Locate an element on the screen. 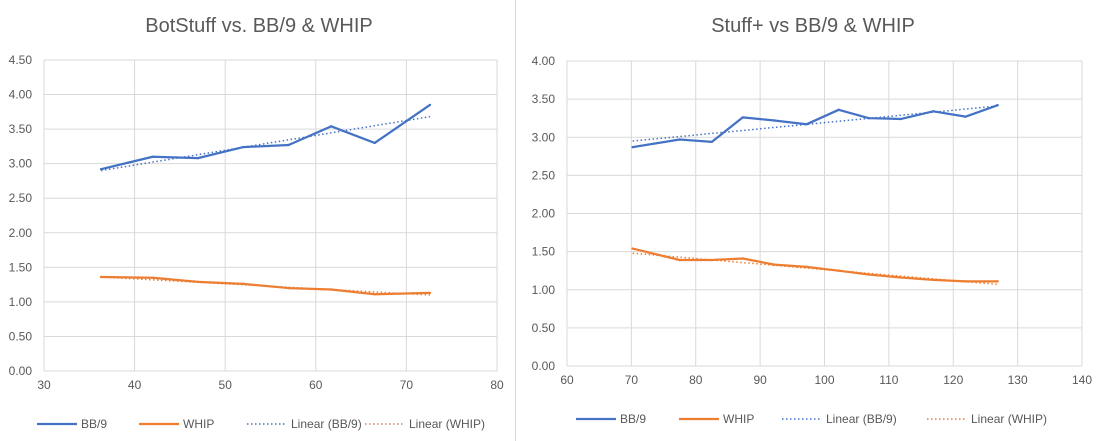  x-tick-label: 100 is located at coordinates (824, 380).